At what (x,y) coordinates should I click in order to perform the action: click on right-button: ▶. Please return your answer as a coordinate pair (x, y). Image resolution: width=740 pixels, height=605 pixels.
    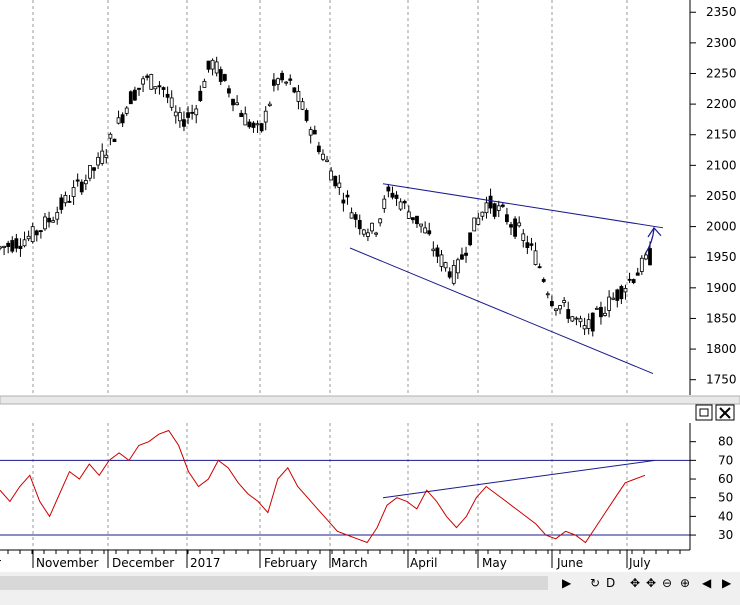
    Looking at the image, I should click on (727, 583).